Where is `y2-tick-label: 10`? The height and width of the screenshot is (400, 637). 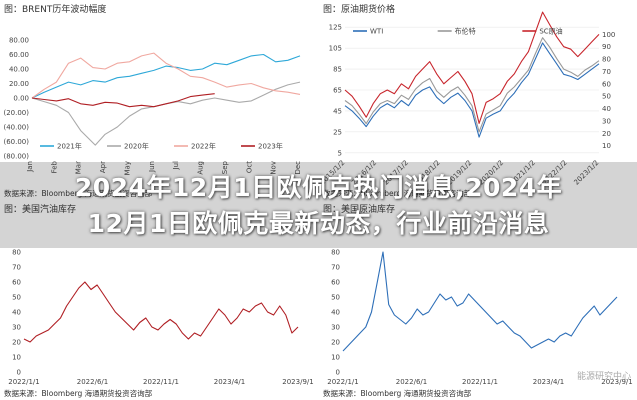
y2-tick-label: 10 is located at coordinates (606, 146).